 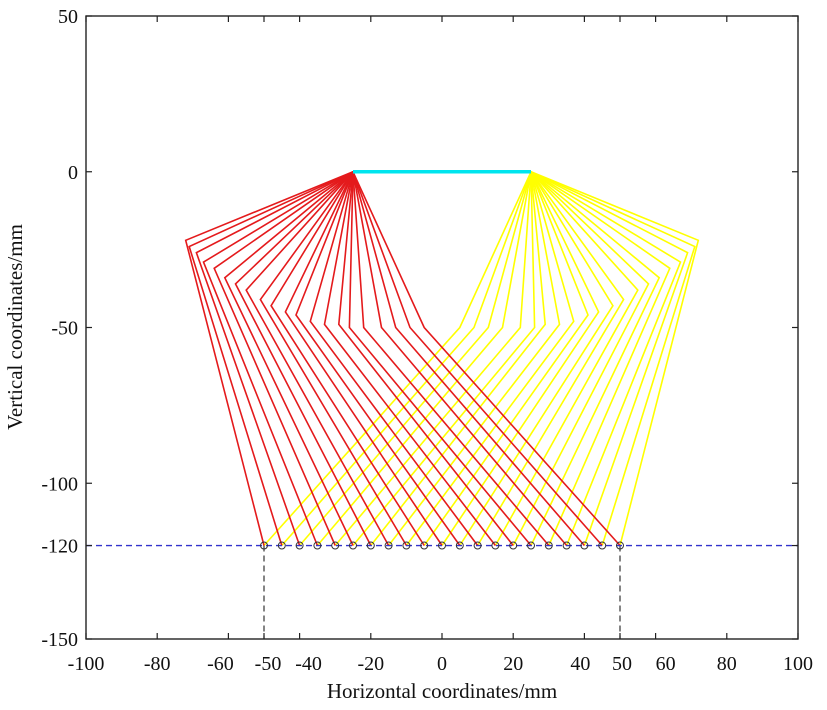 I want to click on y-tick-label: -50, so click(x=64, y=329).